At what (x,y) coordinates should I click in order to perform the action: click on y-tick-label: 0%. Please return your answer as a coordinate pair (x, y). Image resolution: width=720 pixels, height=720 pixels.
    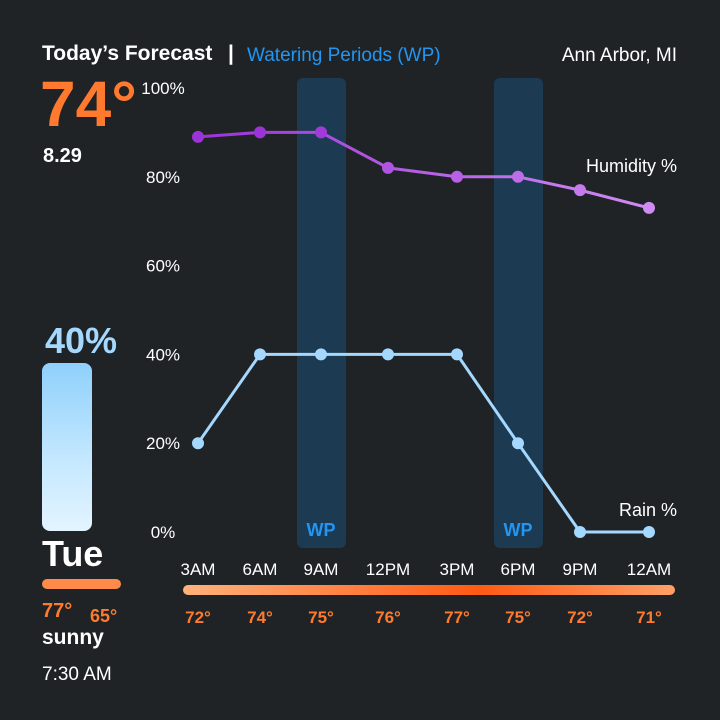
    Looking at the image, I should click on (163, 532).